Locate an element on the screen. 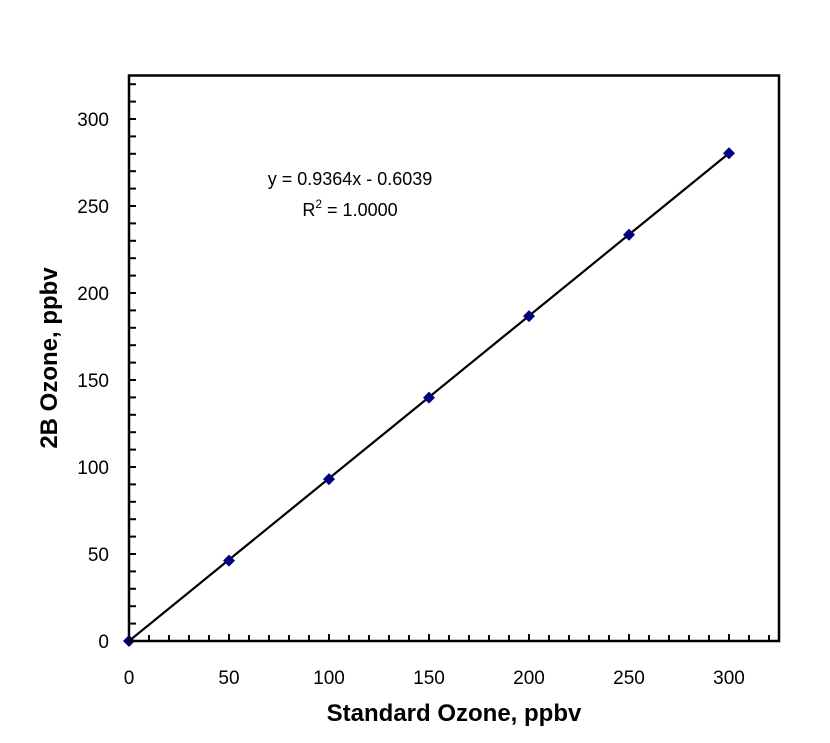  x-tick-label: 150 is located at coordinates (429, 678).